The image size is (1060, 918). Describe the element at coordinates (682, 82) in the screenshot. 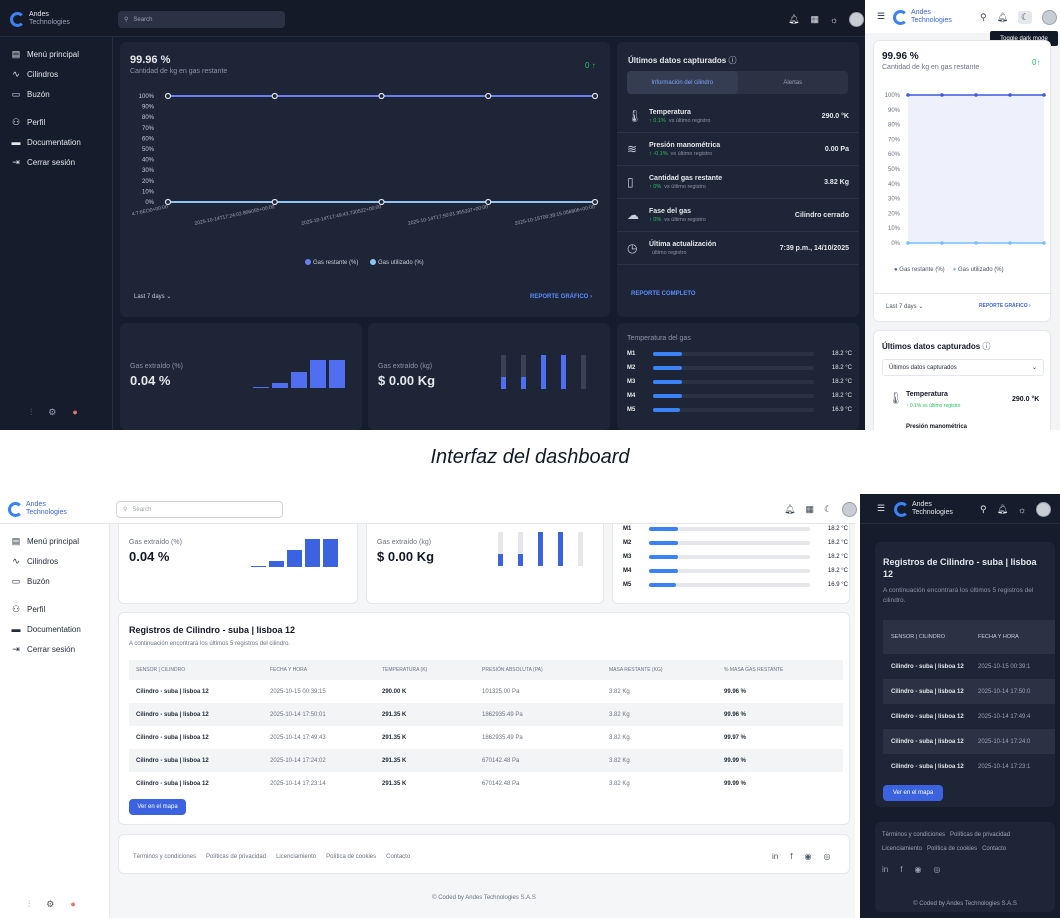

I see `tab-cylinder-info: Información del cilindro` at that location.